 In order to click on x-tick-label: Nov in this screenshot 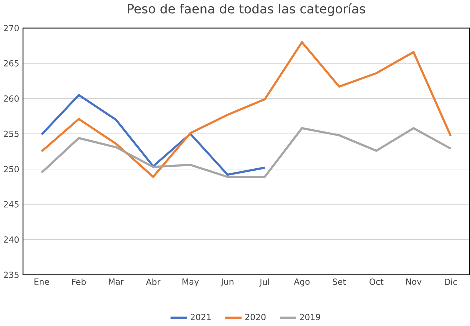, I will do `click(414, 282)`.